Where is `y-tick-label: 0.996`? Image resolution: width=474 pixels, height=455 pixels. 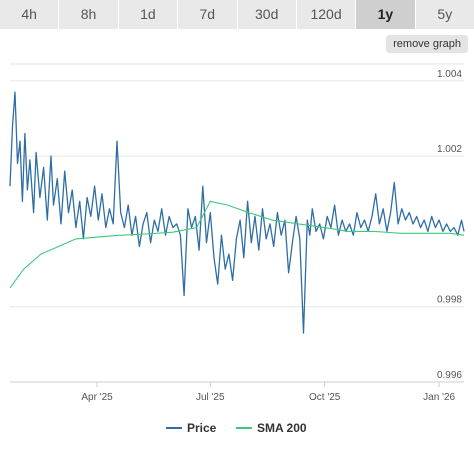 y-tick-label: 0.996 is located at coordinates (449, 375).